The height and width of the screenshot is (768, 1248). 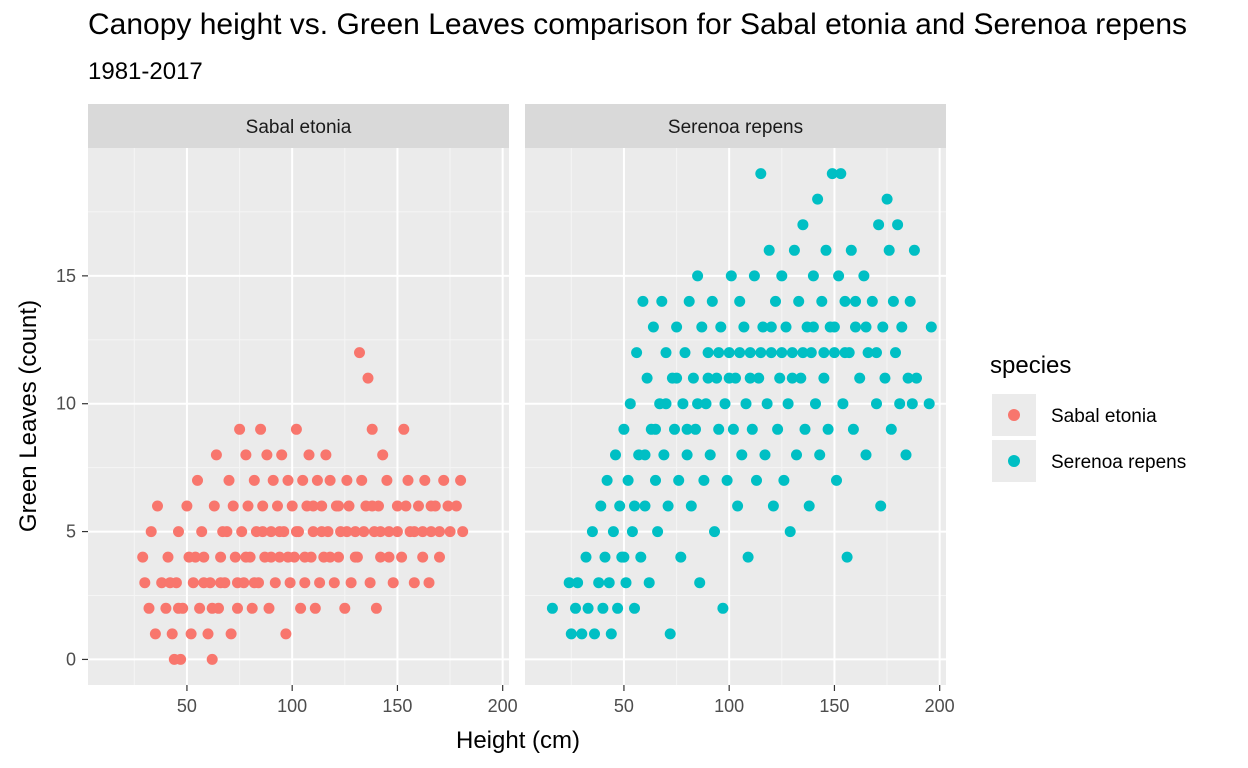 What do you see at coordinates (303, 506) in the screenshot?
I see `panel-points` at bounding box center [303, 506].